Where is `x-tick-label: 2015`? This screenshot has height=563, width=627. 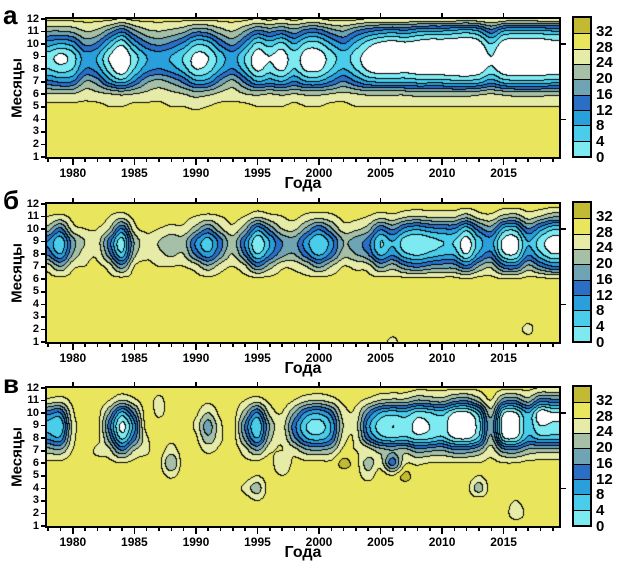 x-tick-label: 2015 is located at coordinates (503, 173).